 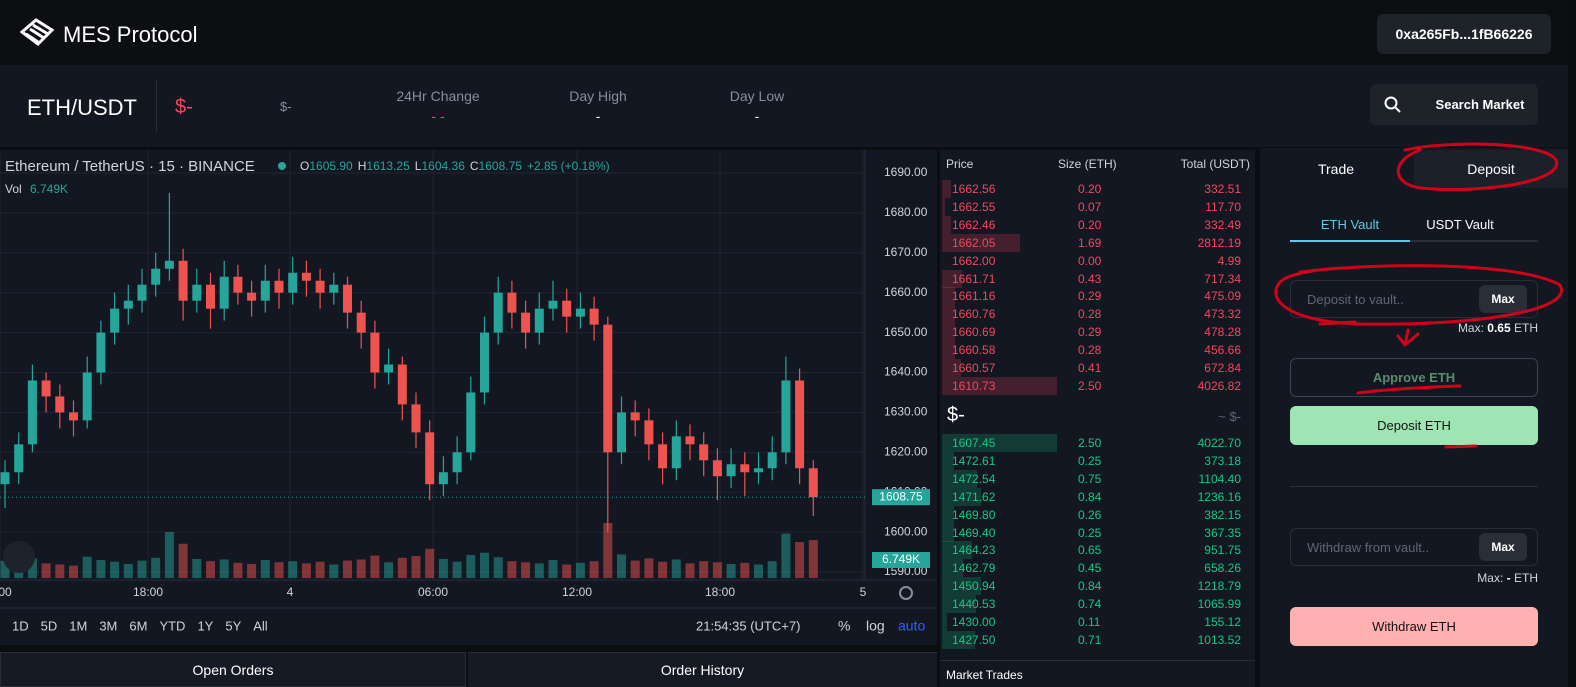 What do you see at coordinates (1414, 626) in the screenshot?
I see `withdraw-button: Withdraw ETH` at bounding box center [1414, 626].